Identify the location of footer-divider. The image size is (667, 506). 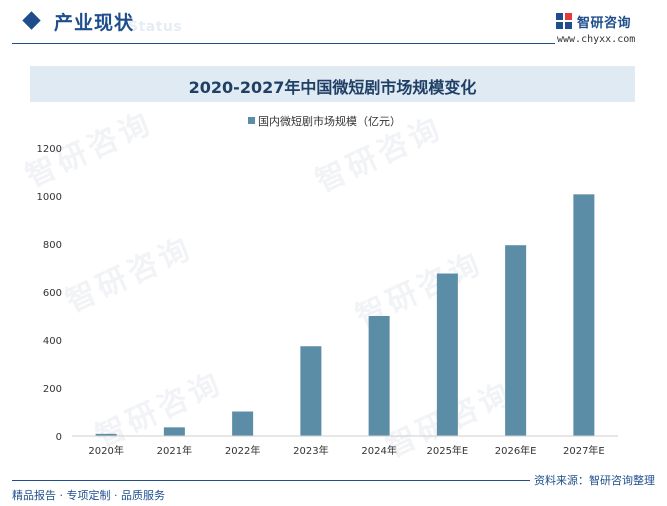
(333, 480).